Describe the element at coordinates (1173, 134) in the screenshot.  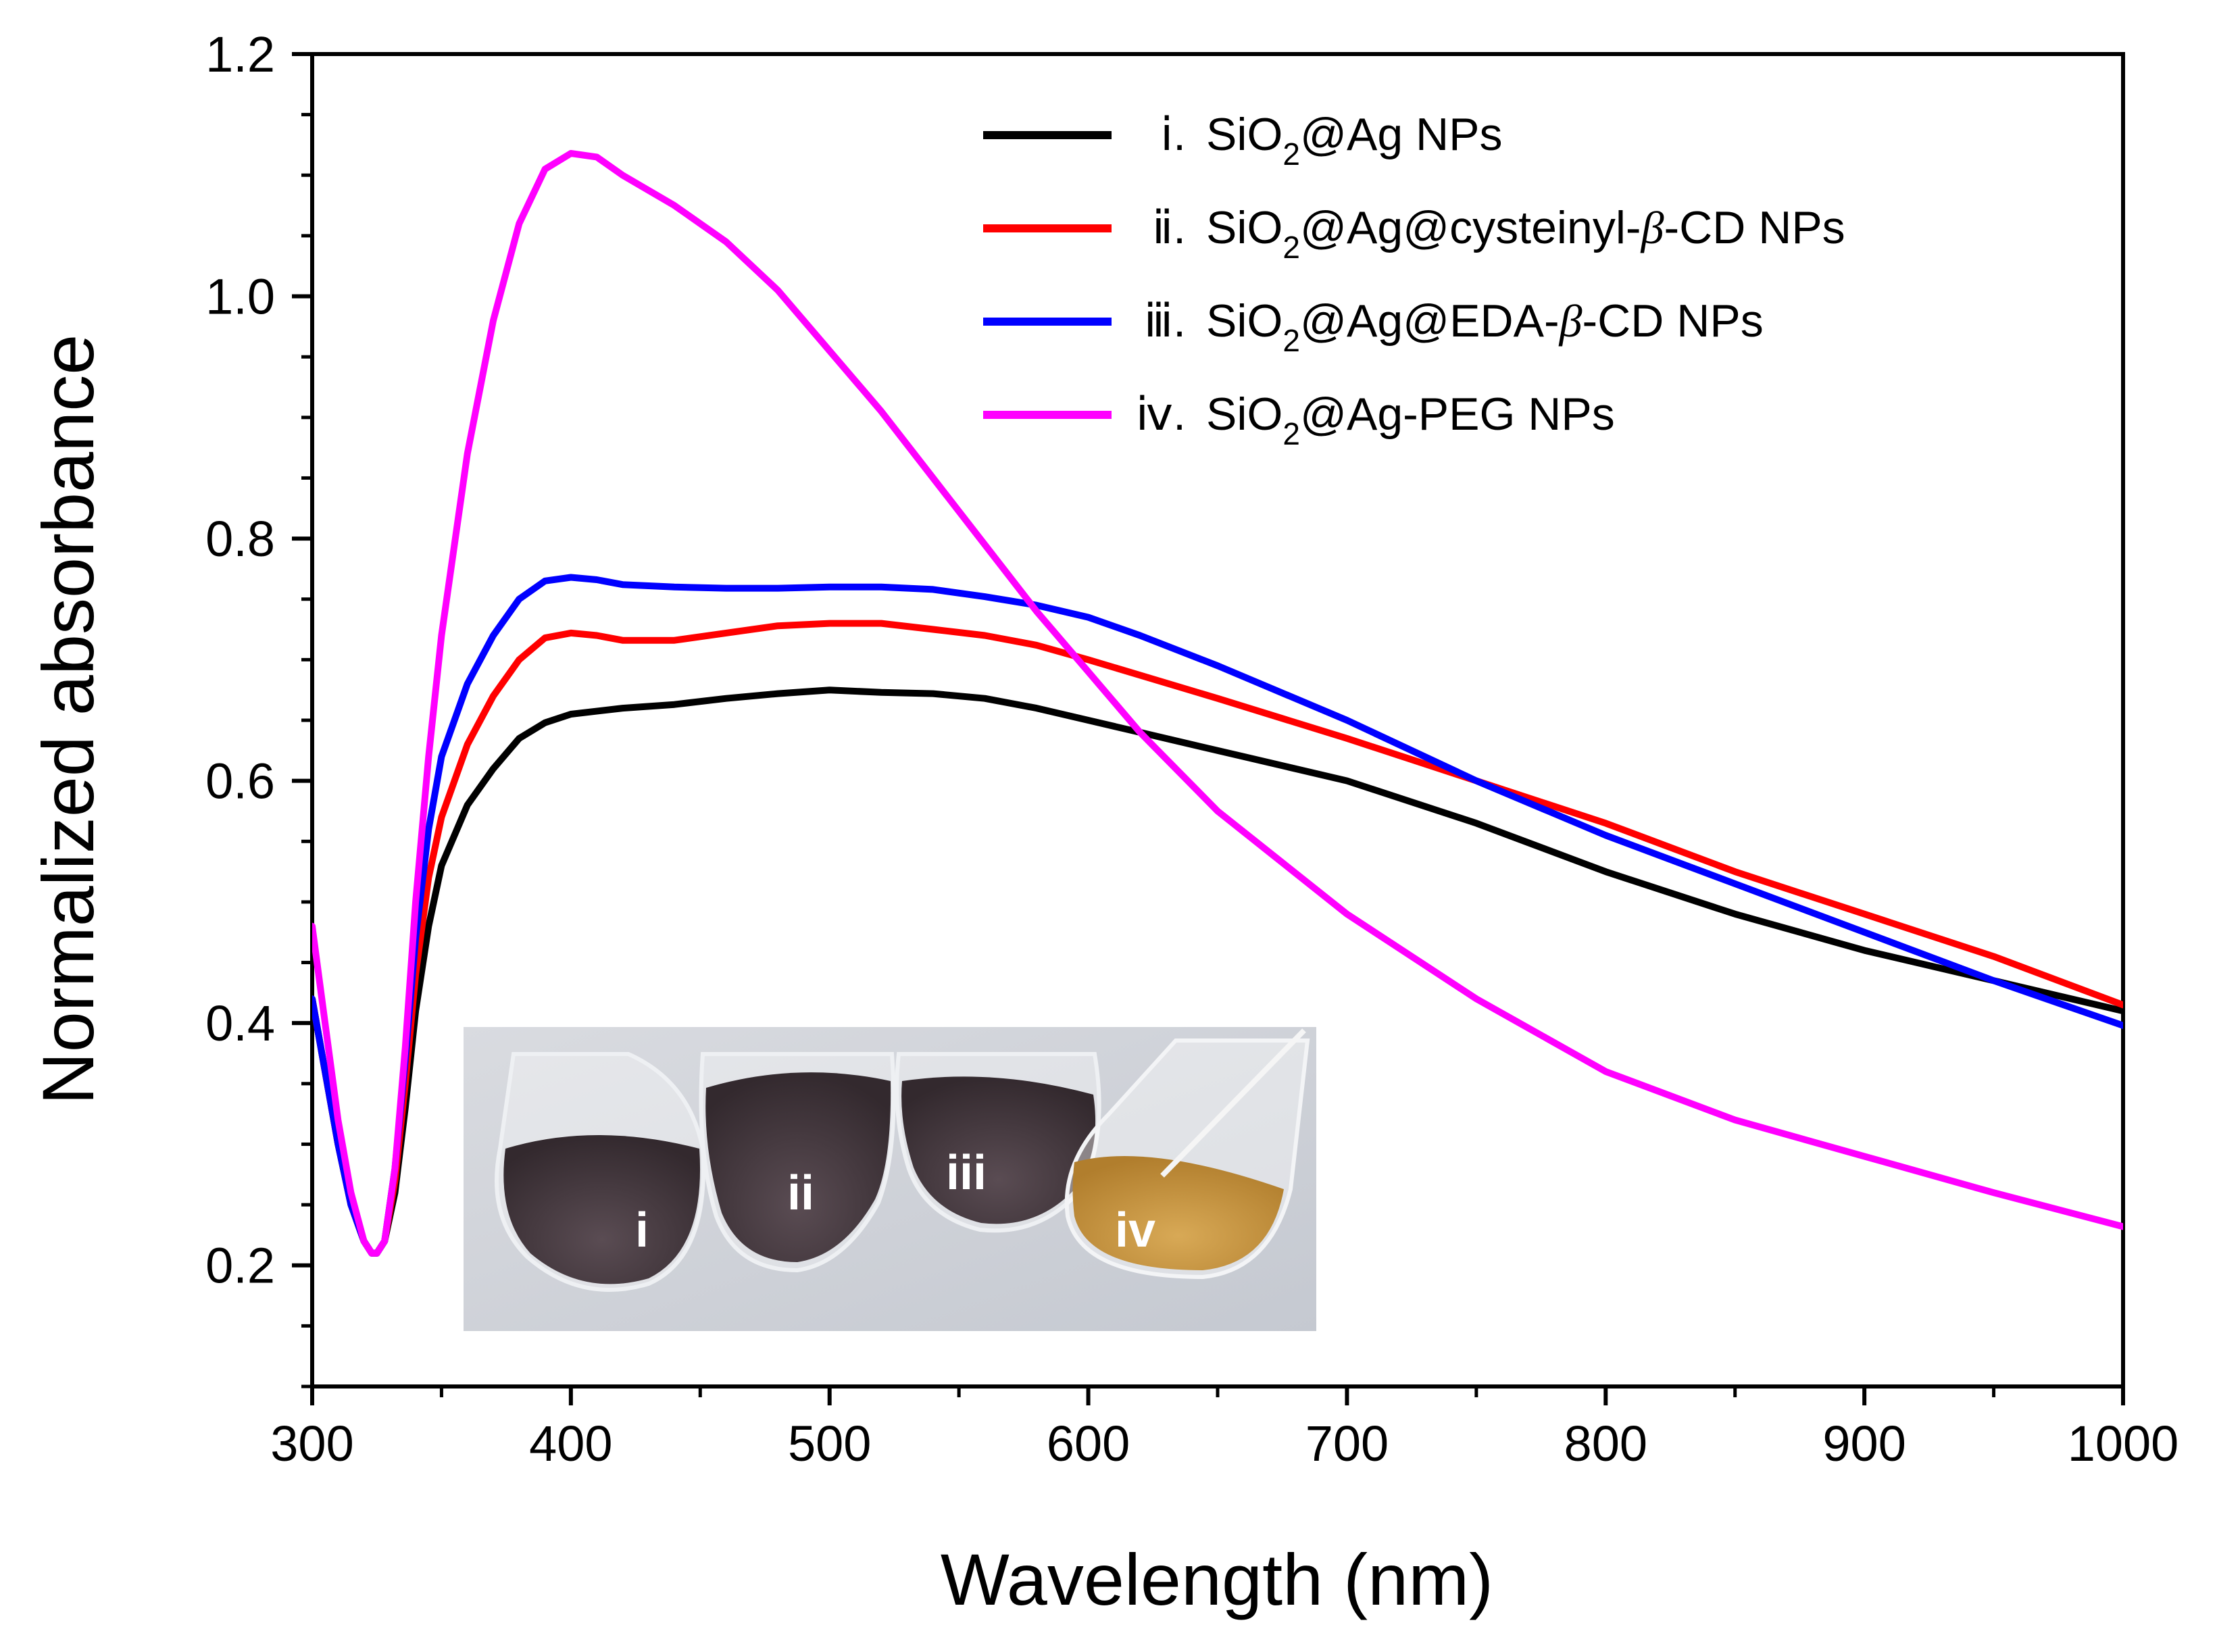
I see `legend-numeral-1: ⅰ.` at that location.